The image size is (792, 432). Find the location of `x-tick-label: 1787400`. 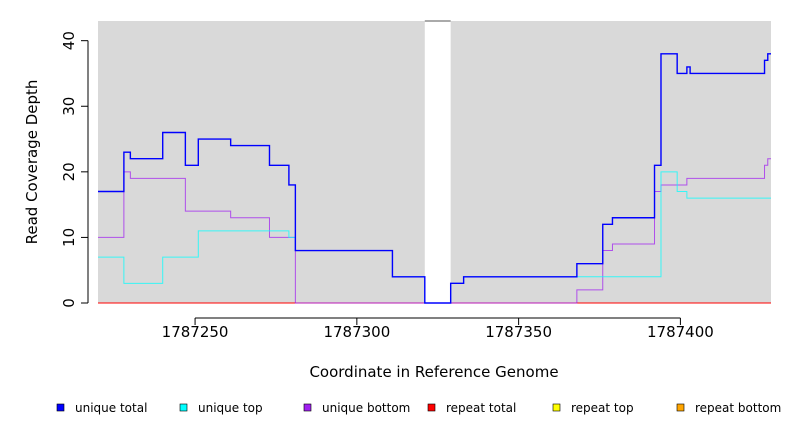

x-tick-label: 1787400 is located at coordinates (680, 332).